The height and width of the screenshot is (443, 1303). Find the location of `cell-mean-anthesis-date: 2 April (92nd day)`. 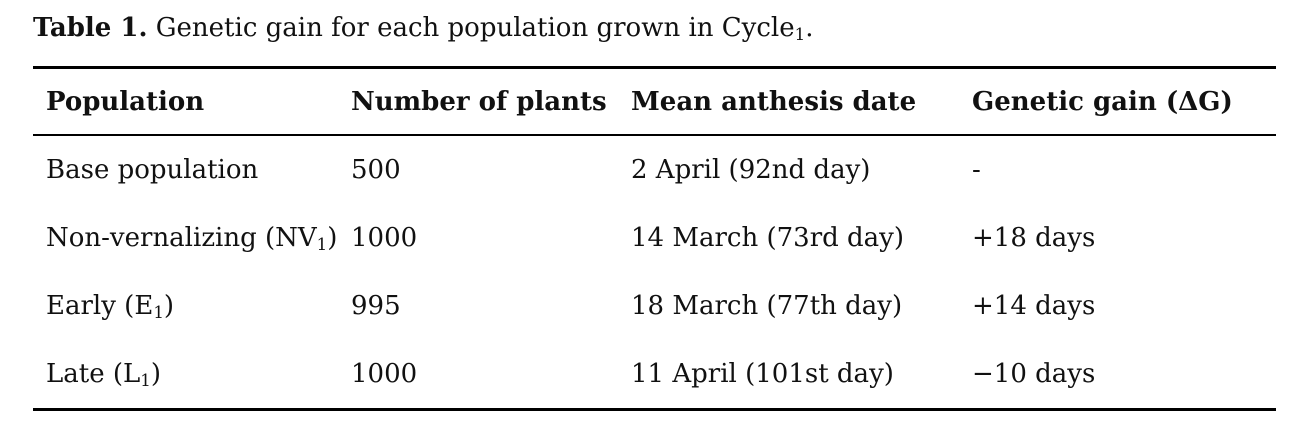

cell-mean-anthesis-date: 2 April (92nd day) is located at coordinates (751, 170).